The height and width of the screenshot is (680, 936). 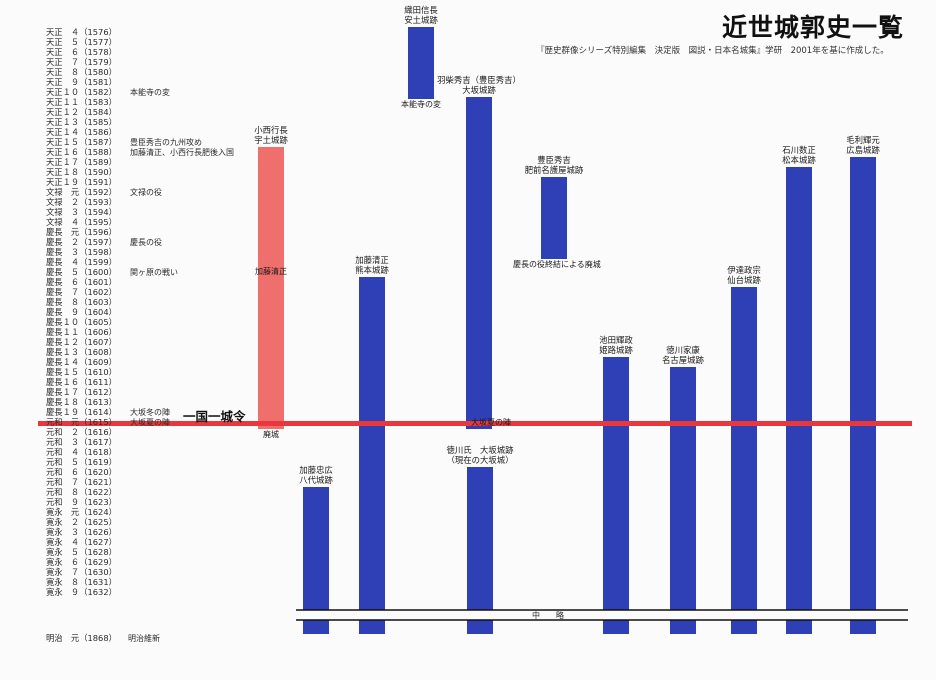 I want to click on edict-line, so click(x=475, y=423).